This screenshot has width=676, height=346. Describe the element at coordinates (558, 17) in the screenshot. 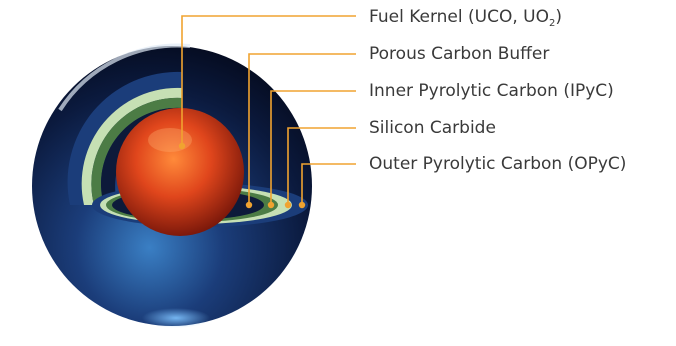

I see `label-fuel-kernel-suffix: )` at that location.